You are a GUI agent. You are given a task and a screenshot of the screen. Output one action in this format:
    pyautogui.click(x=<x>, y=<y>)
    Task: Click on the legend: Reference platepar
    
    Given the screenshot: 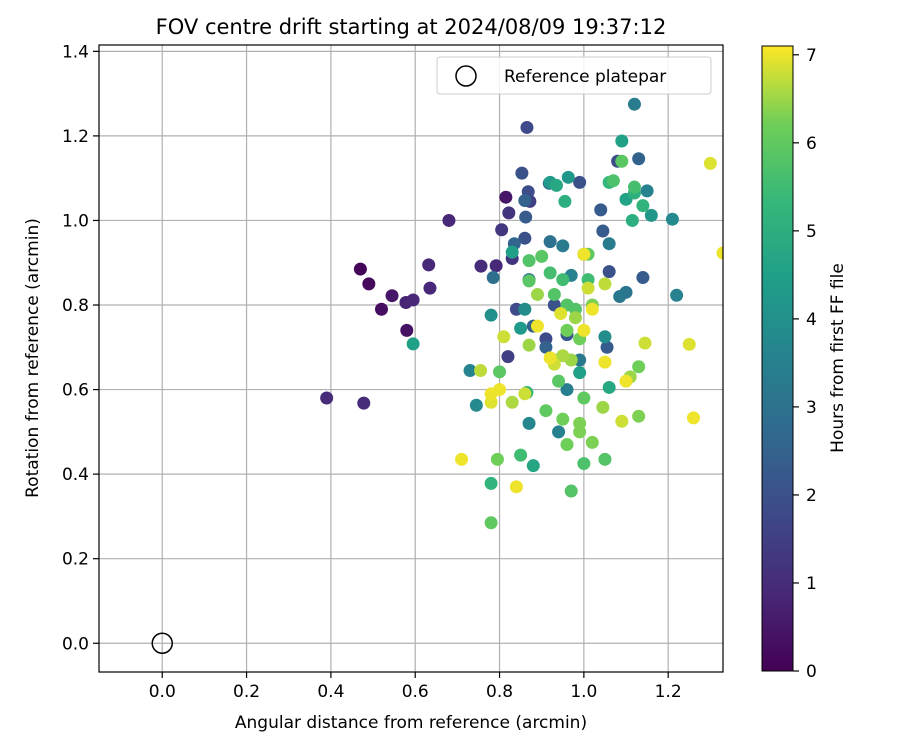 What is the action you would take?
    pyautogui.click(x=574, y=75)
    